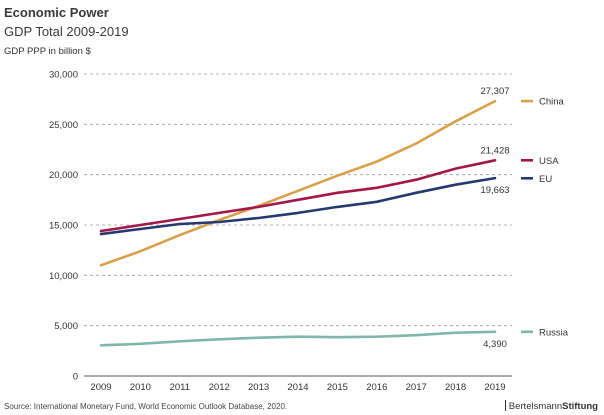  Describe the element at coordinates (258, 387) in the screenshot. I see `x-tick-label: 2013` at that location.